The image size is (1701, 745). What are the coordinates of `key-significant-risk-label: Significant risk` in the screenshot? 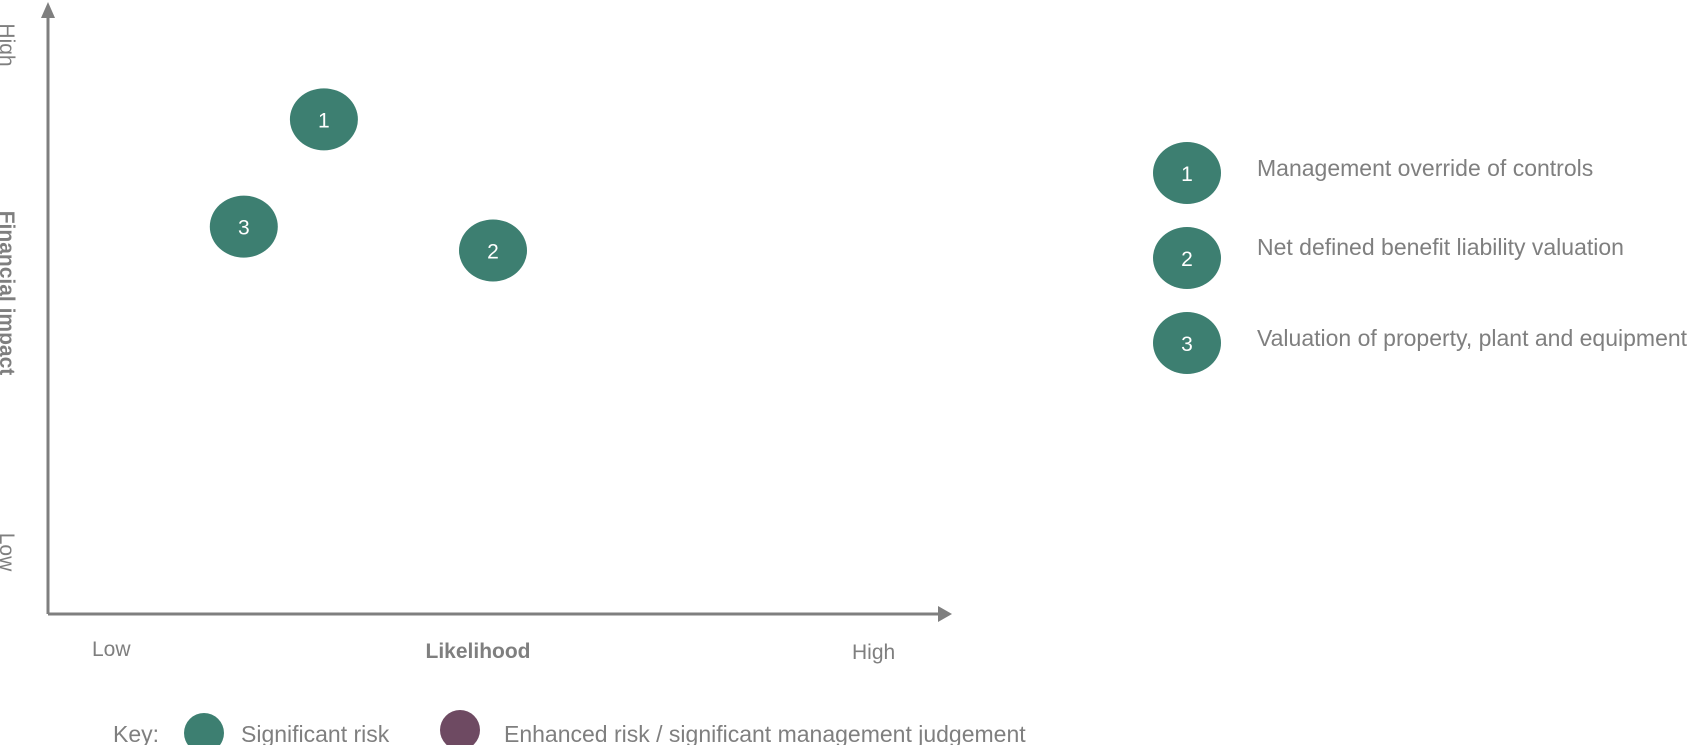 It's located at (315, 733).